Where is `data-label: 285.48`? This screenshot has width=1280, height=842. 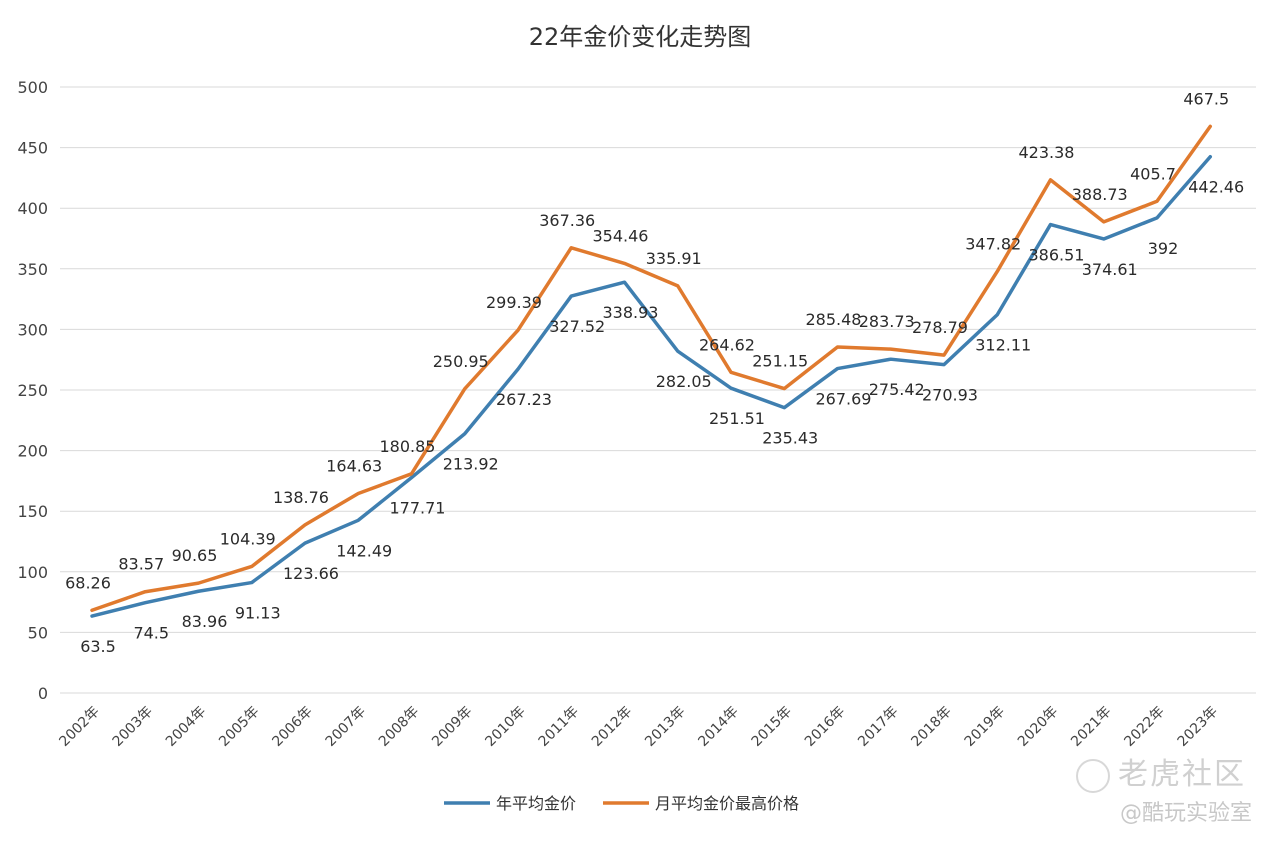
data-label: 285.48 is located at coordinates (834, 319).